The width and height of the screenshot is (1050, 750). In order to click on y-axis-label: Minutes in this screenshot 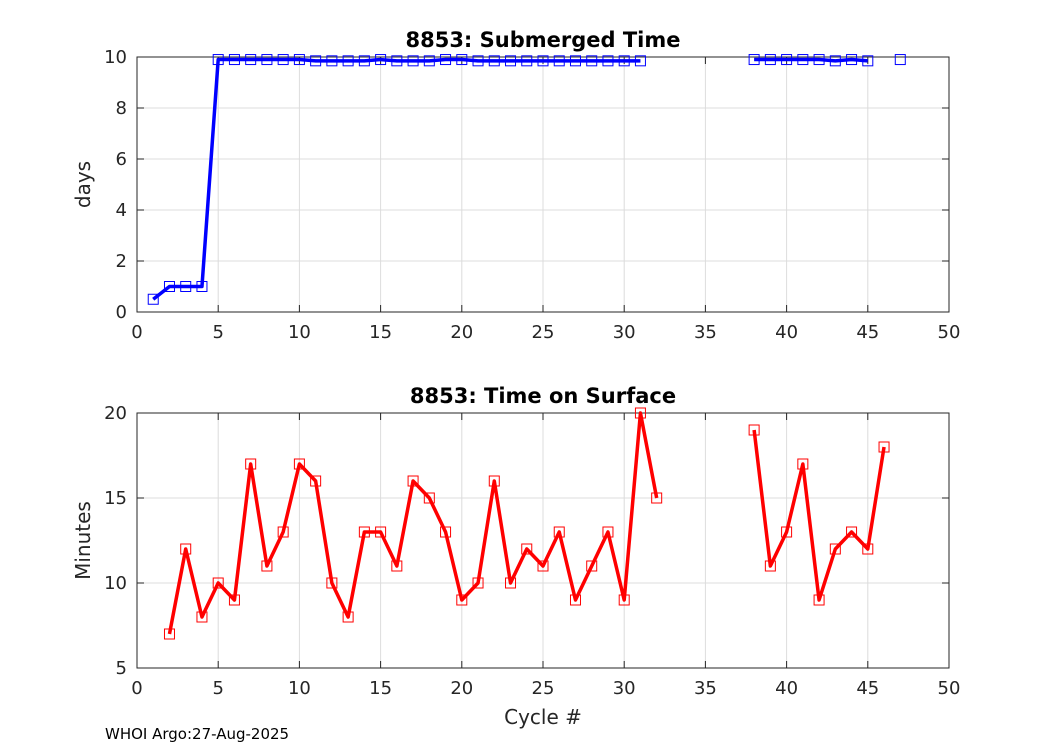, I will do `click(83, 540)`.